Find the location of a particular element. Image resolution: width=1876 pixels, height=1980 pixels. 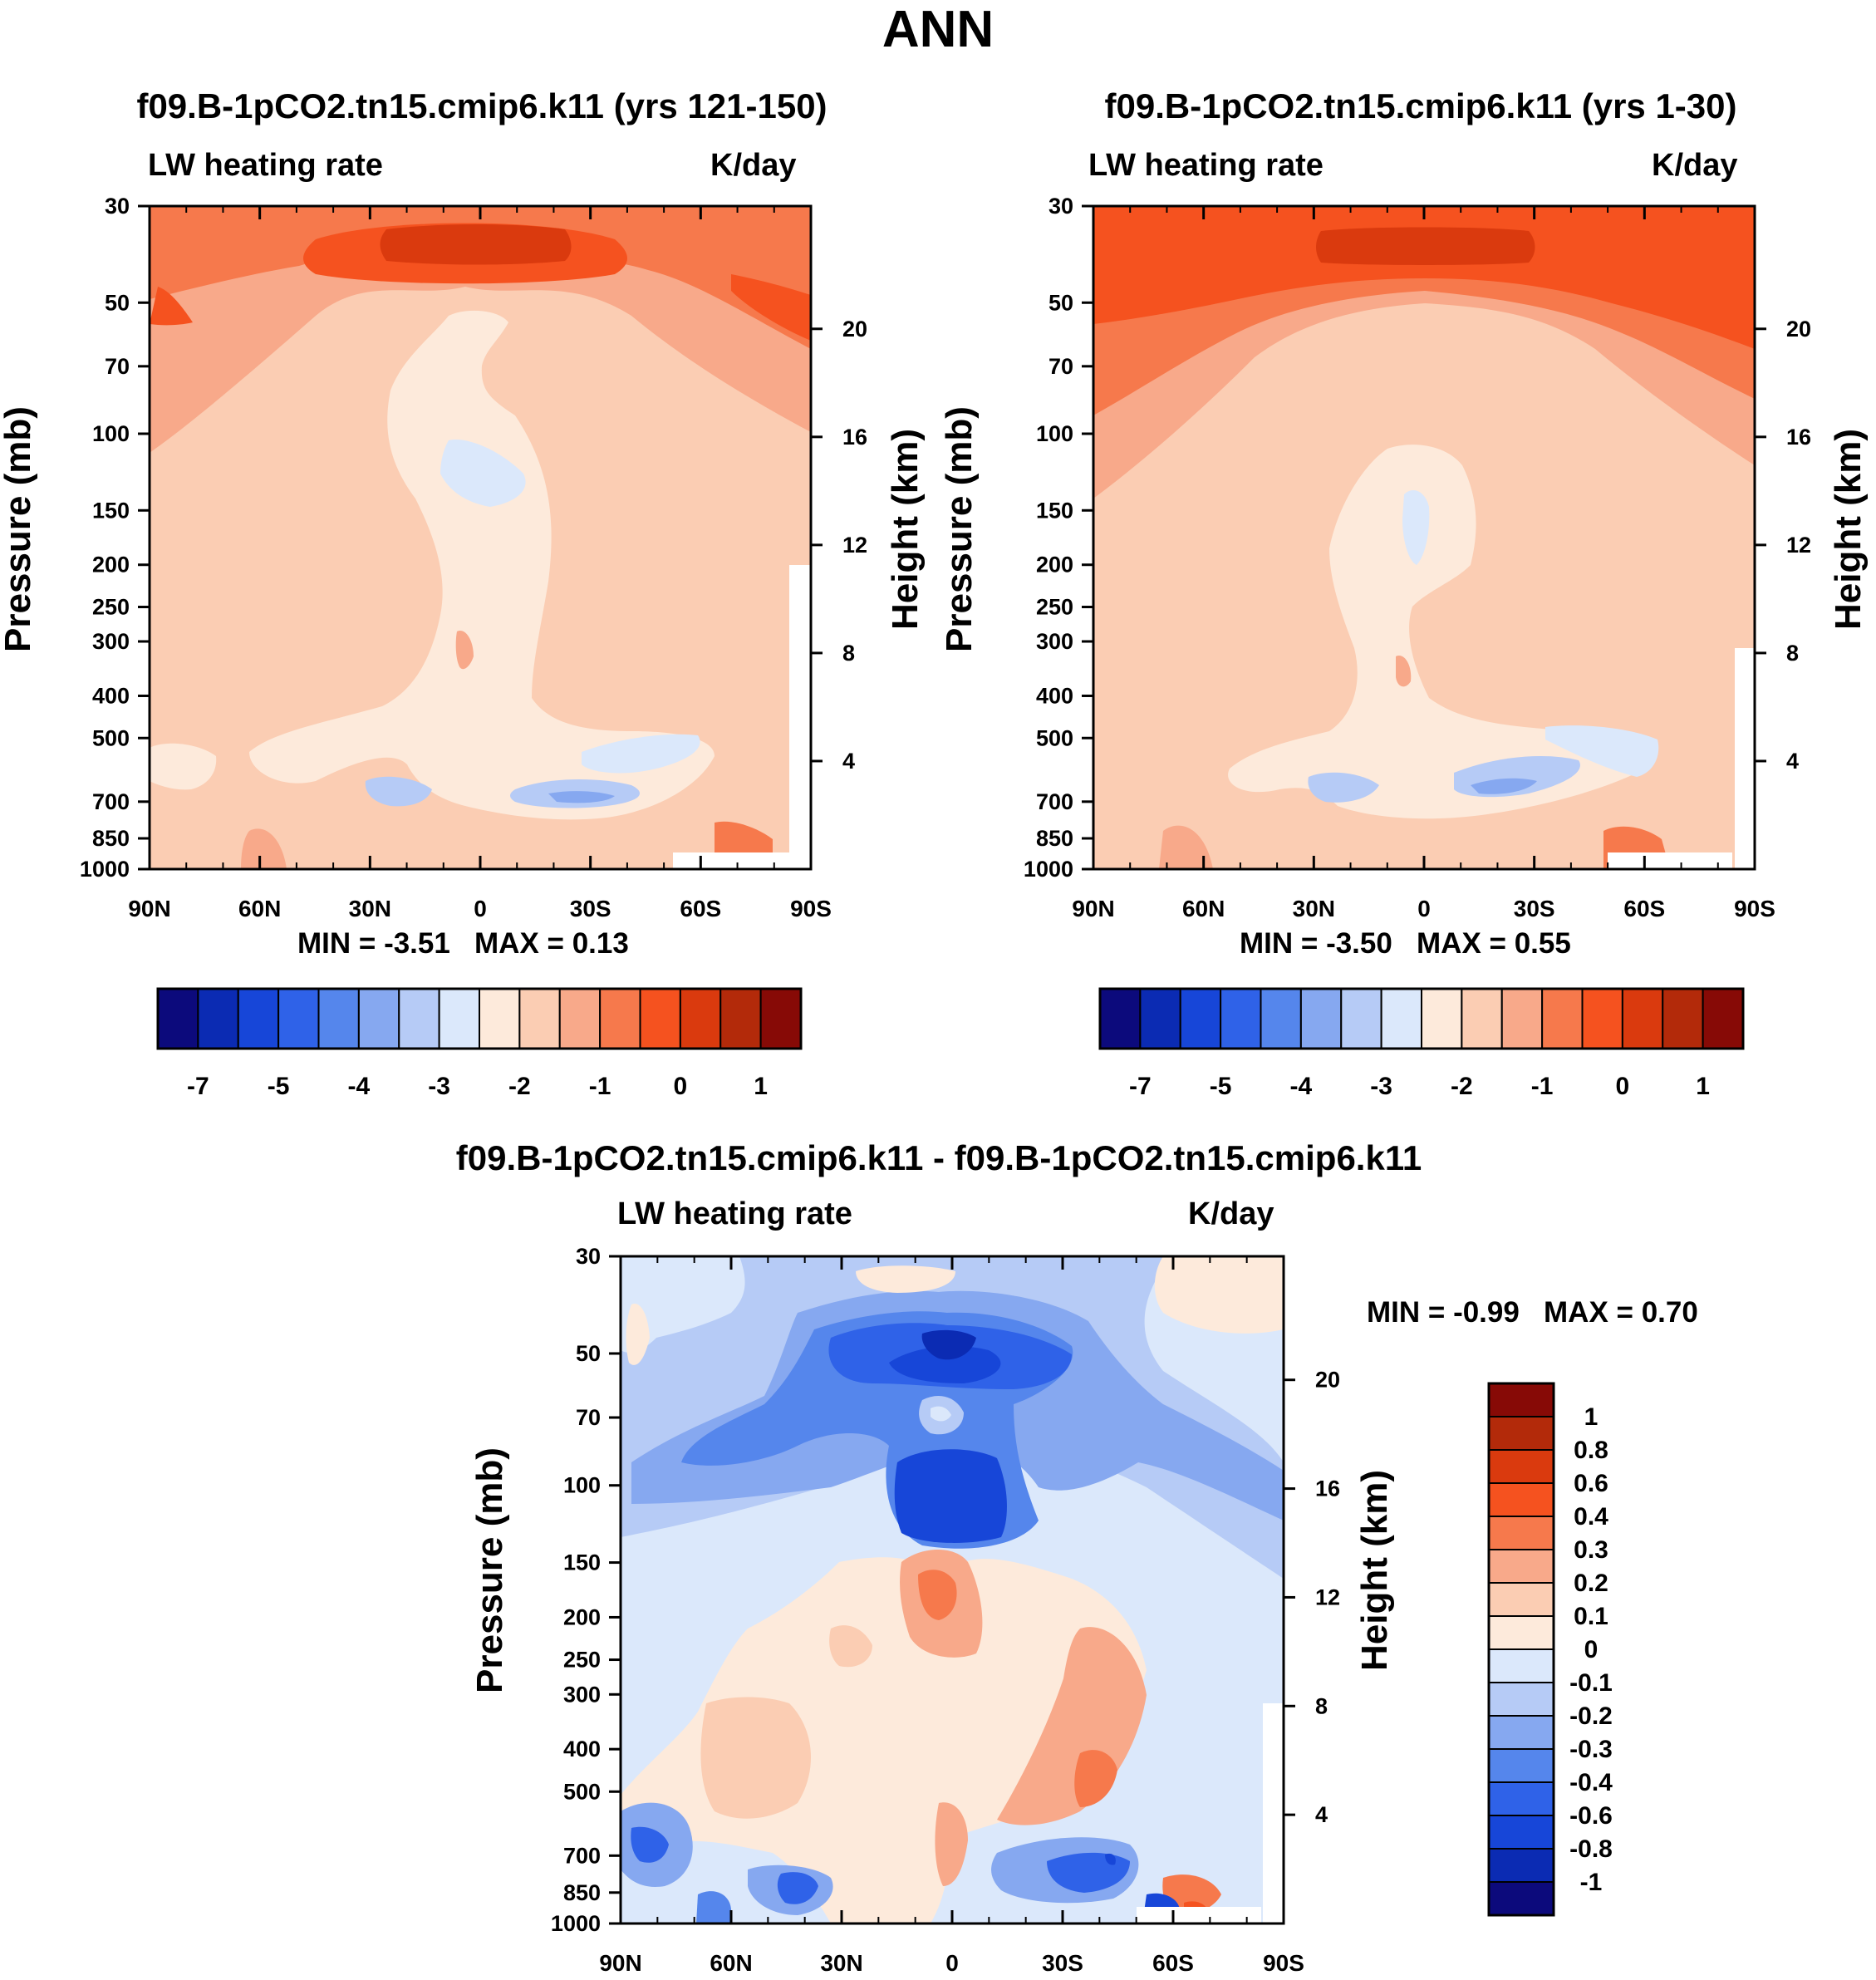

panel1-variable-label: LW heating rate is located at coordinates (265, 165).